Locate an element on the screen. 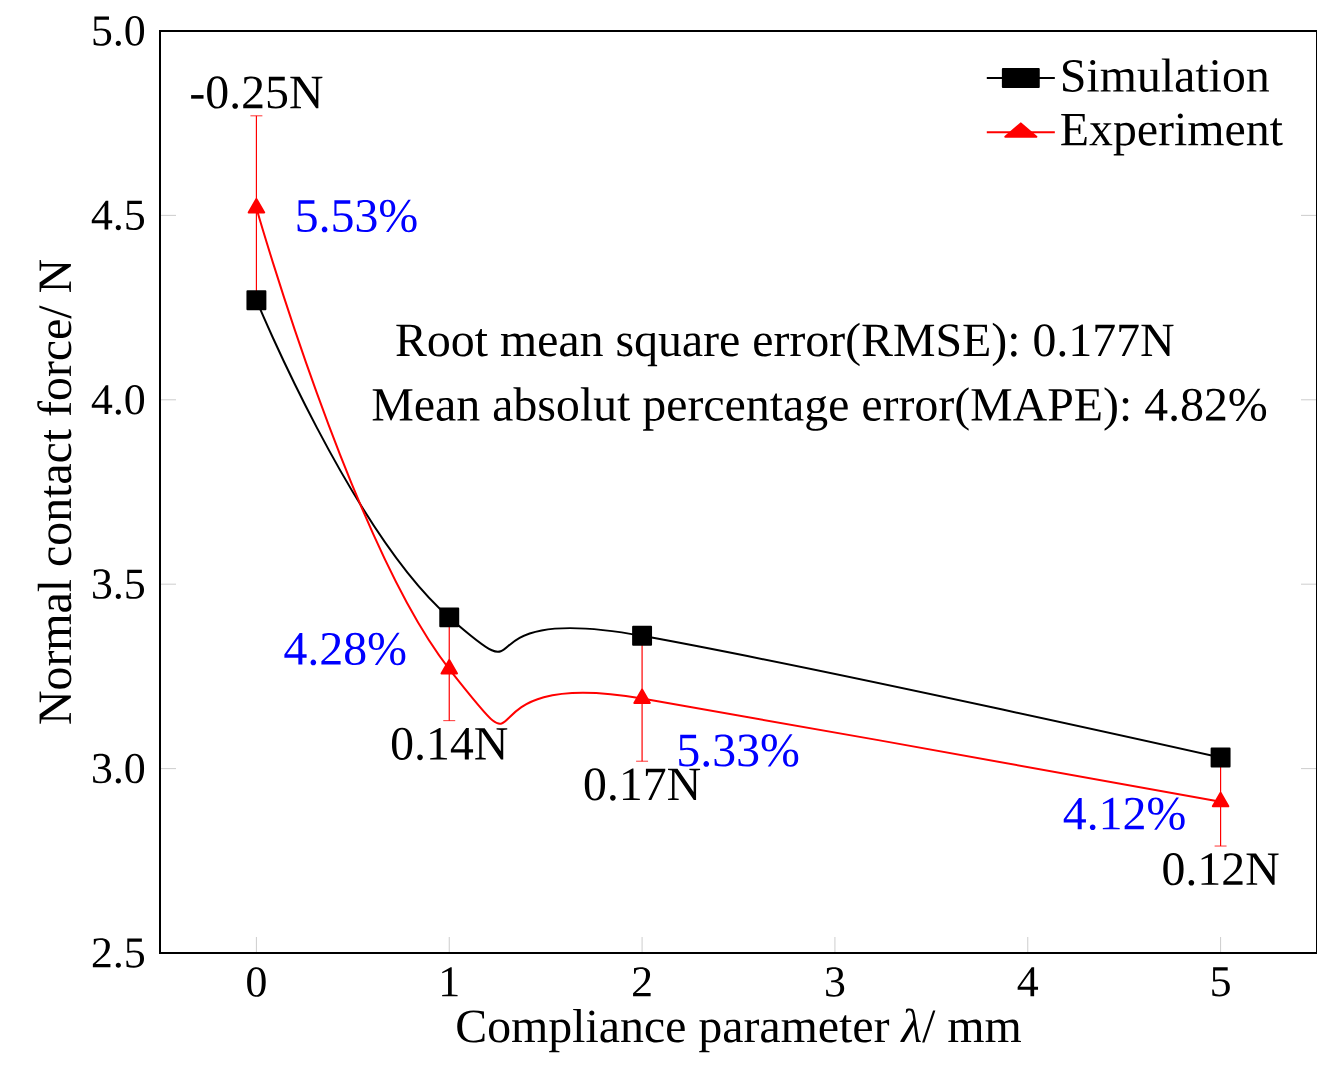  x-tick-label: 1 is located at coordinates (450, 982).